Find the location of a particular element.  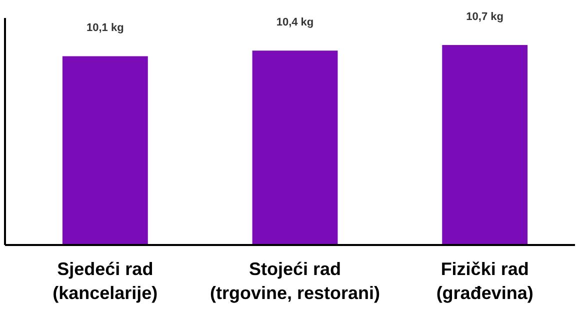

data-label: 10,1 kg is located at coordinates (105, 28).